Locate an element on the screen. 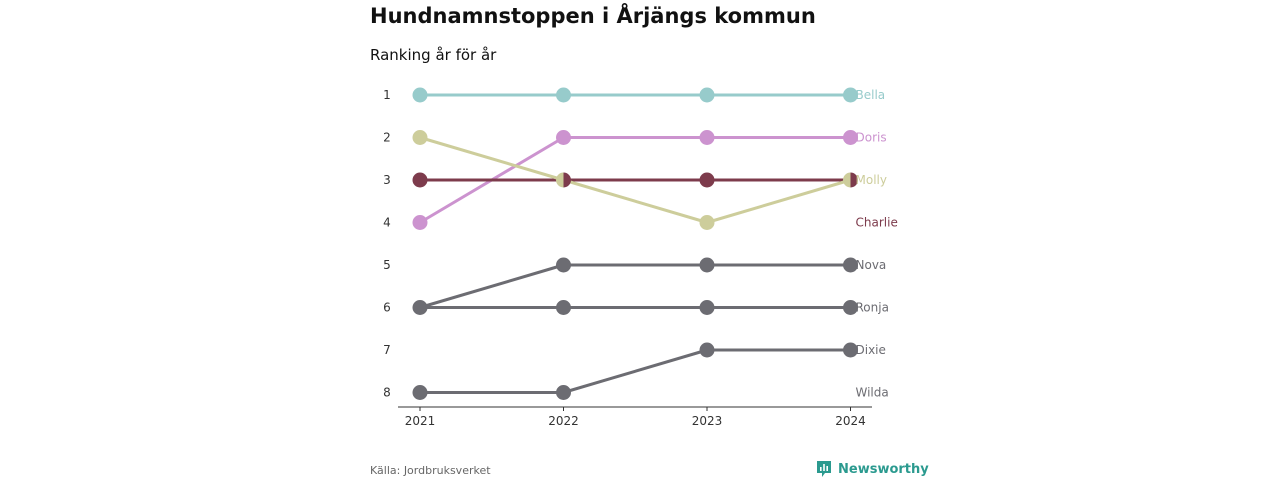 The height and width of the screenshot is (480, 1280). series-label-ronja: Ronja is located at coordinates (872, 308).